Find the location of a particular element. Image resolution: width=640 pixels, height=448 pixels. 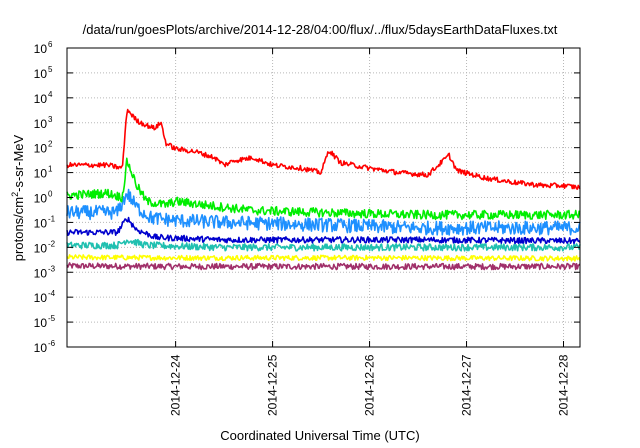

y-tick-exponent: 5 is located at coordinates (50, 69).